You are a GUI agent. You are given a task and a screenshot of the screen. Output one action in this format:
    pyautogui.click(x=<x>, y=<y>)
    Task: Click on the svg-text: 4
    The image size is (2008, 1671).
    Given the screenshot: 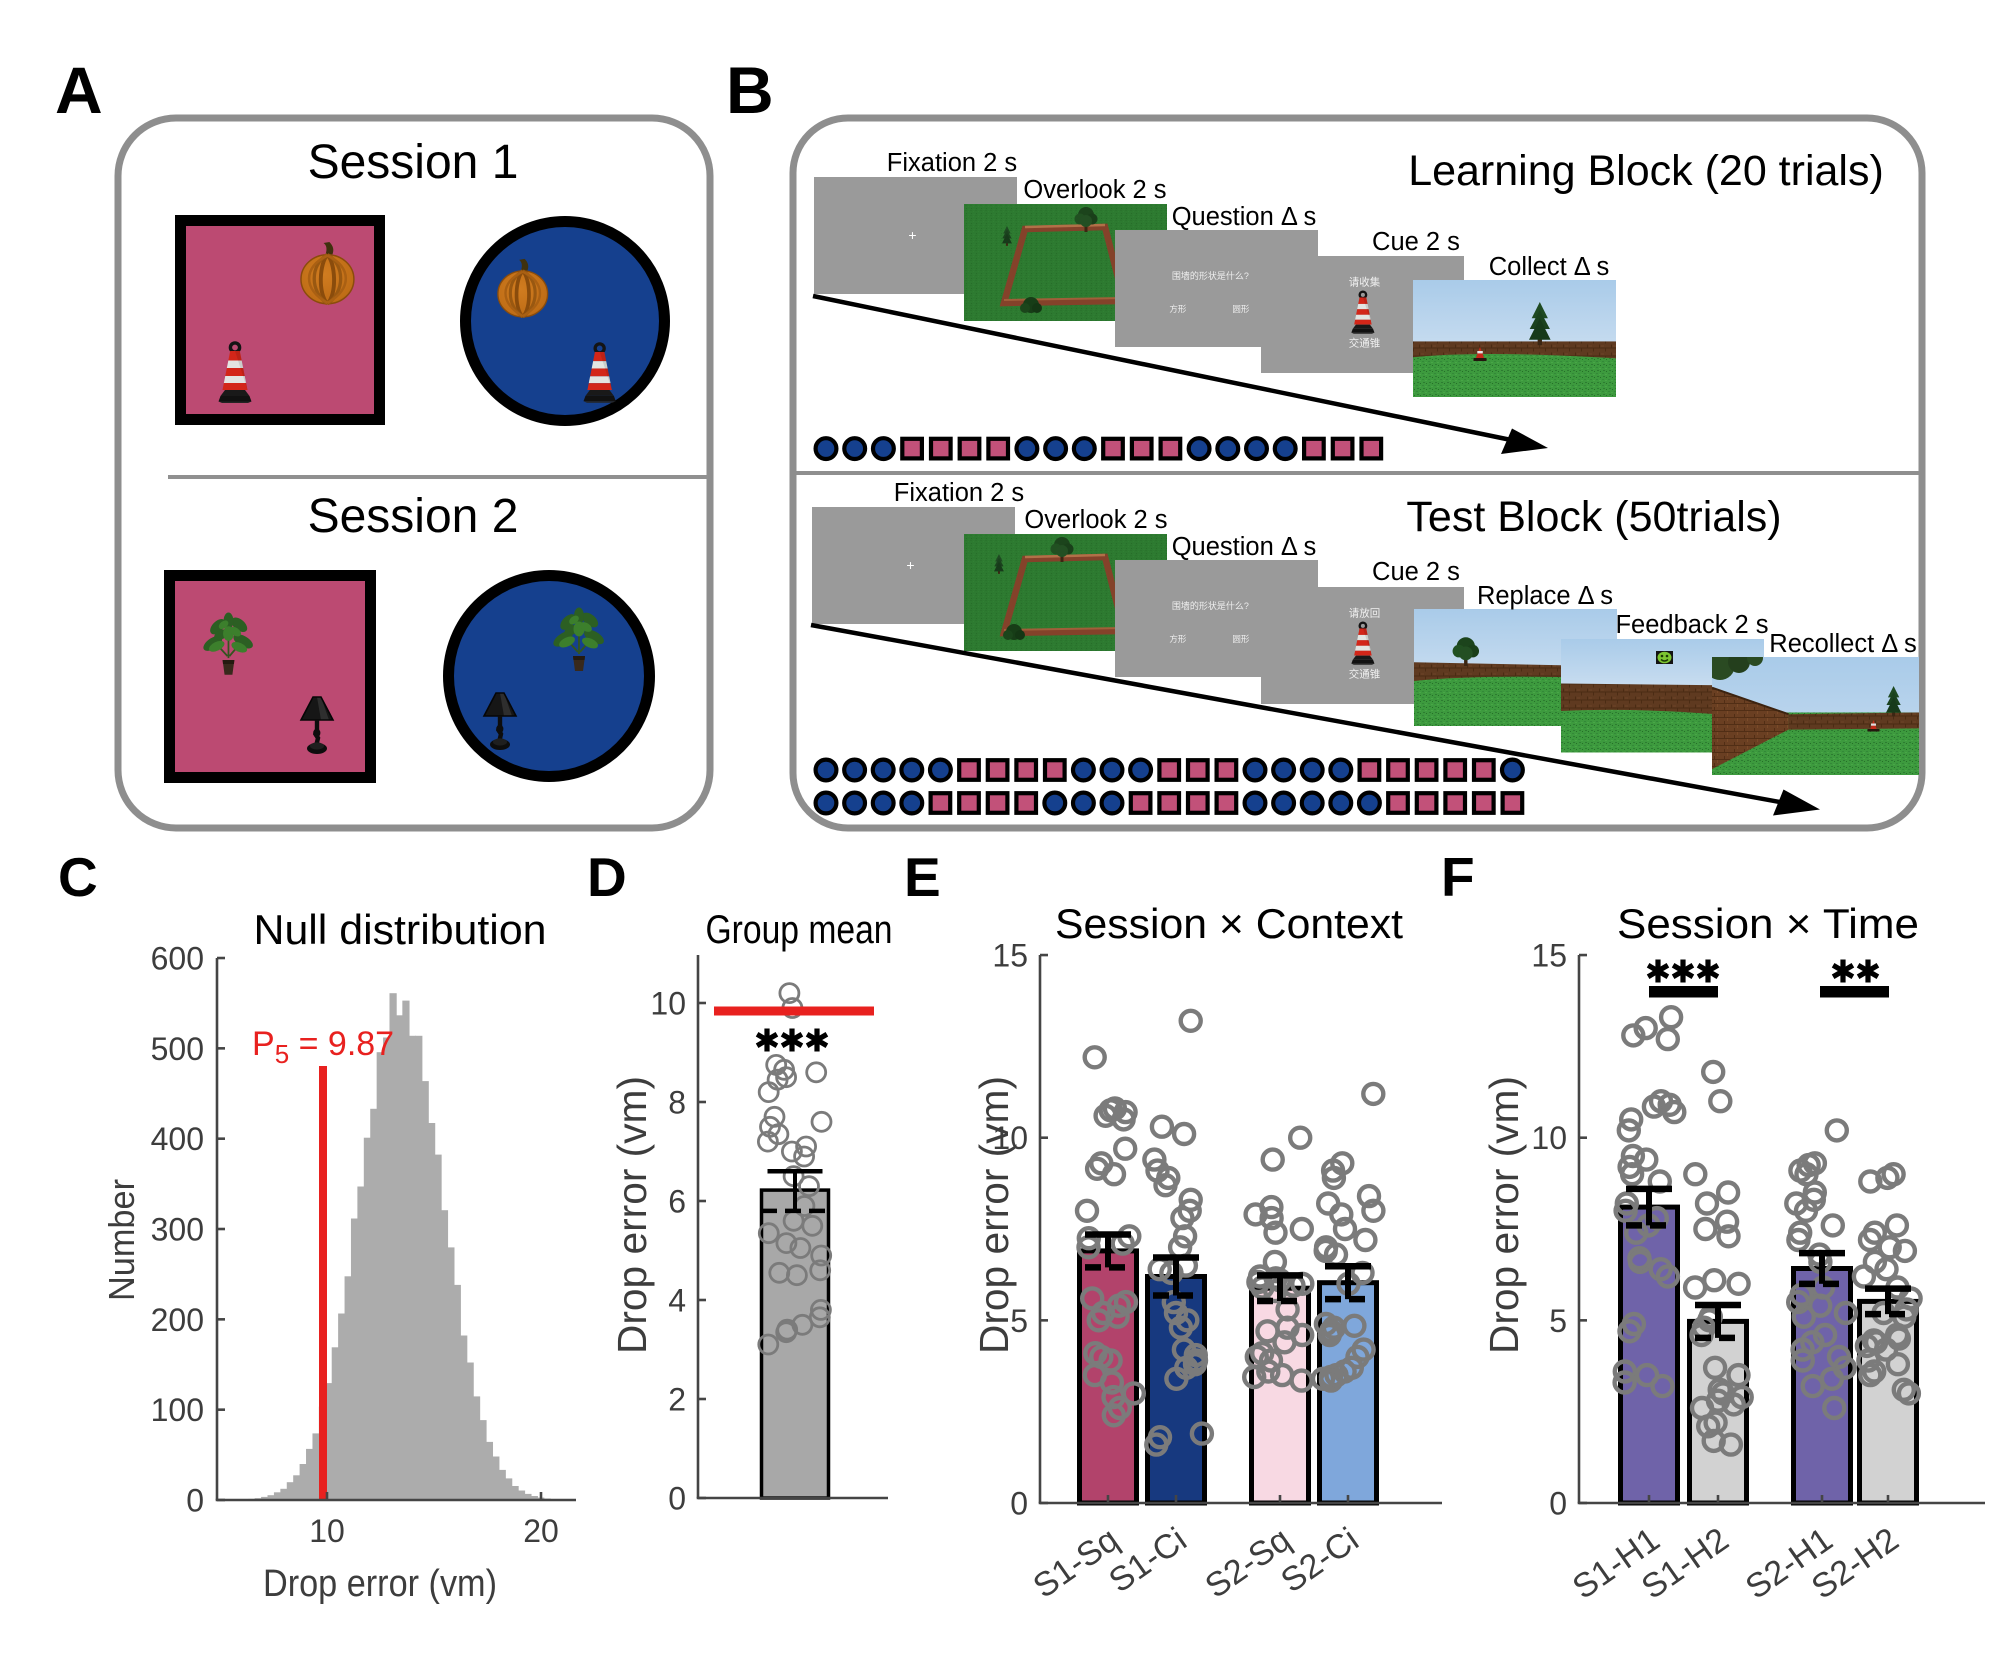 What is the action you would take?
    pyautogui.click(x=677, y=1301)
    